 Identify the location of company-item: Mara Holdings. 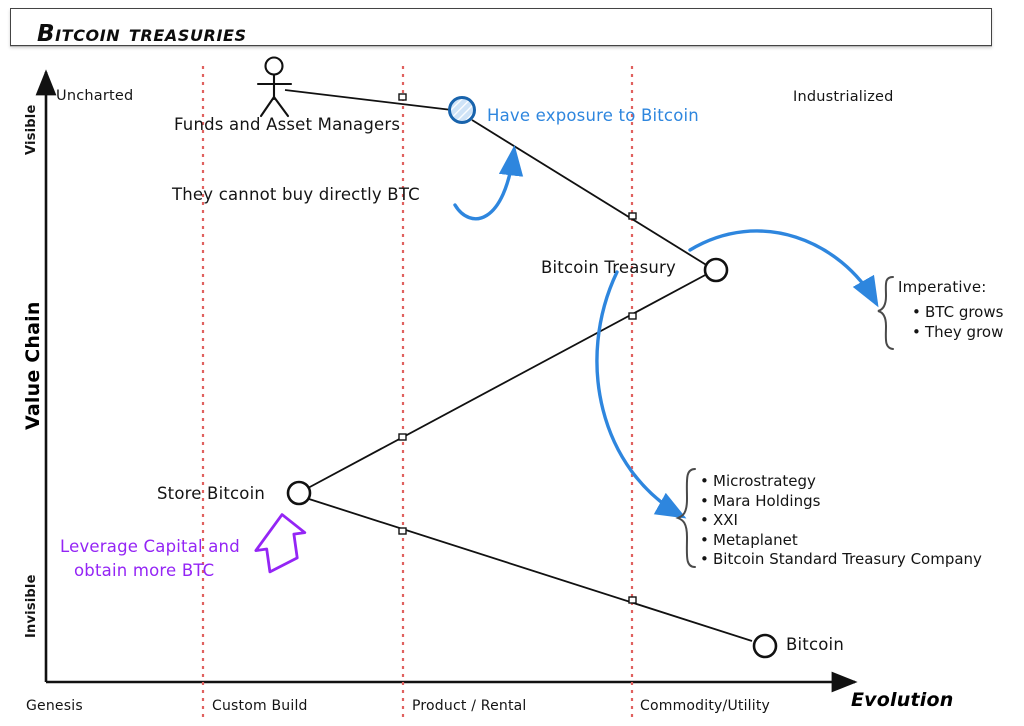
(841, 502).